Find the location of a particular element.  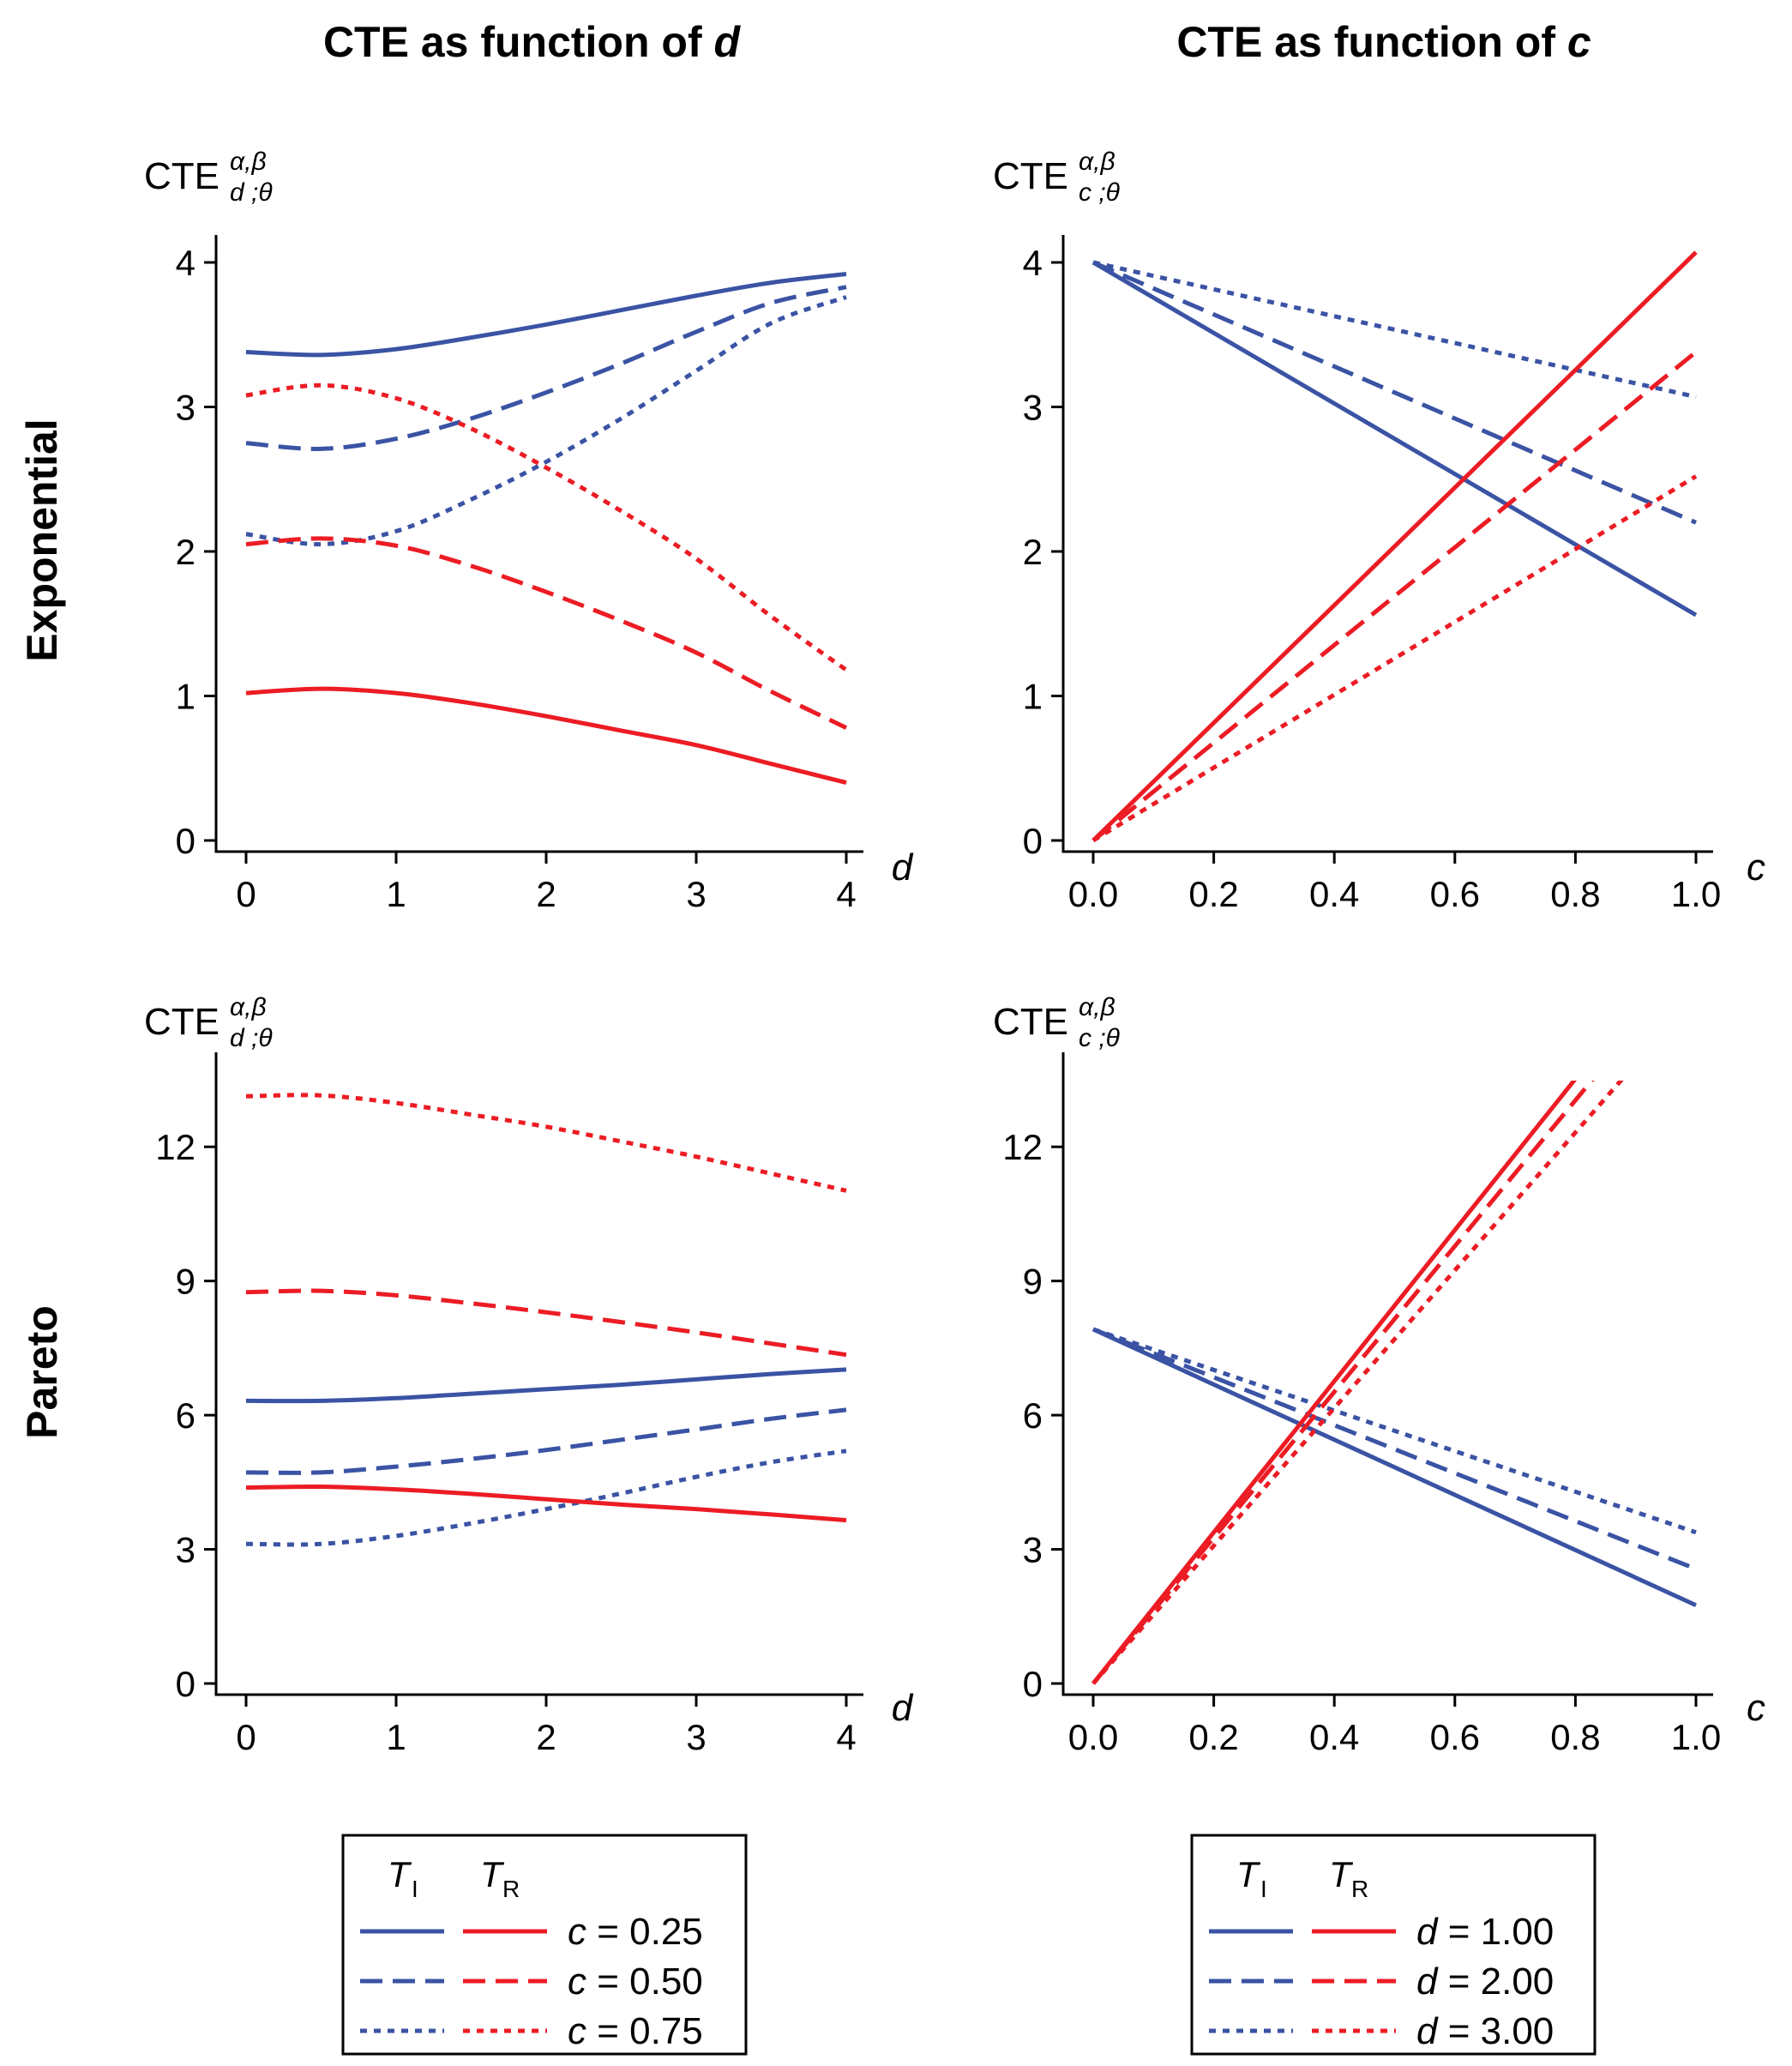

y-tick-label: 12 is located at coordinates (175, 1147).